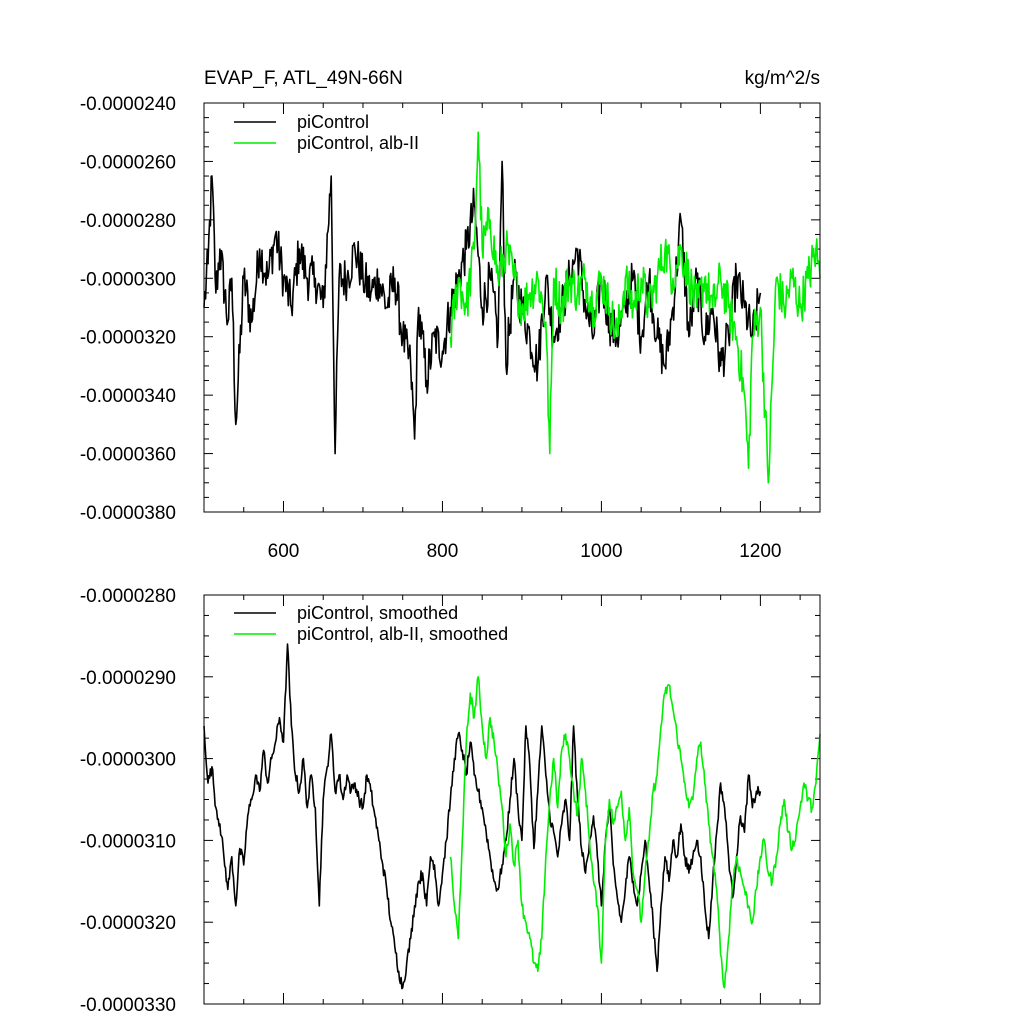 The width and height of the screenshot is (1024, 1024). What do you see at coordinates (128, 1005) in the screenshot?
I see `y-tick-label: -0.0000330` at bounding box center [128, 1005].